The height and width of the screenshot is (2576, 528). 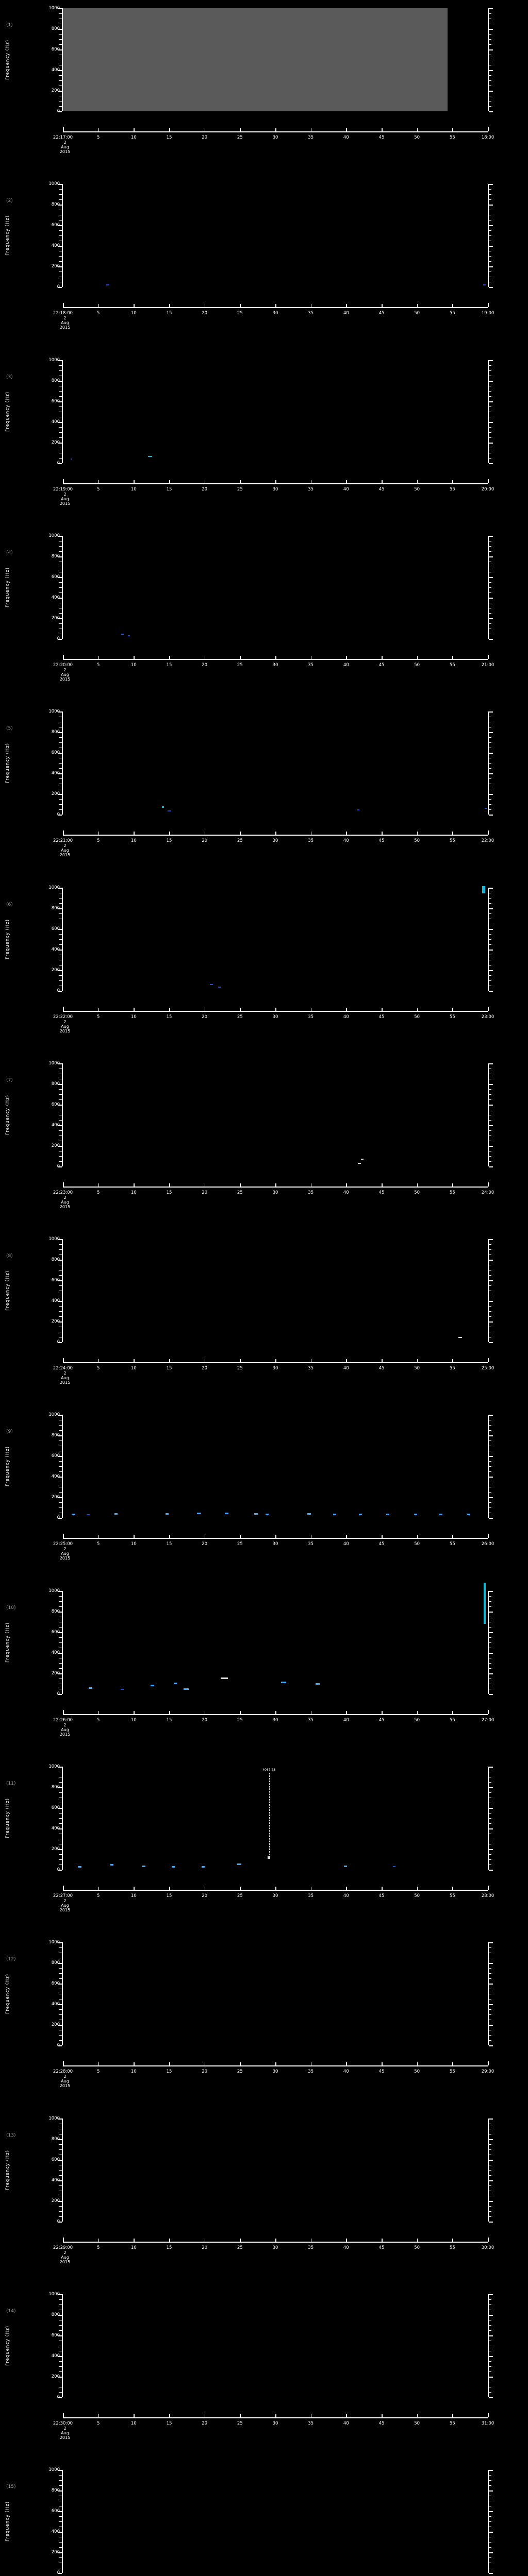 What do you see at coordinates (276, 1712) in the screenshot?
I see `x-axis` at bounding box center [276, 1712].